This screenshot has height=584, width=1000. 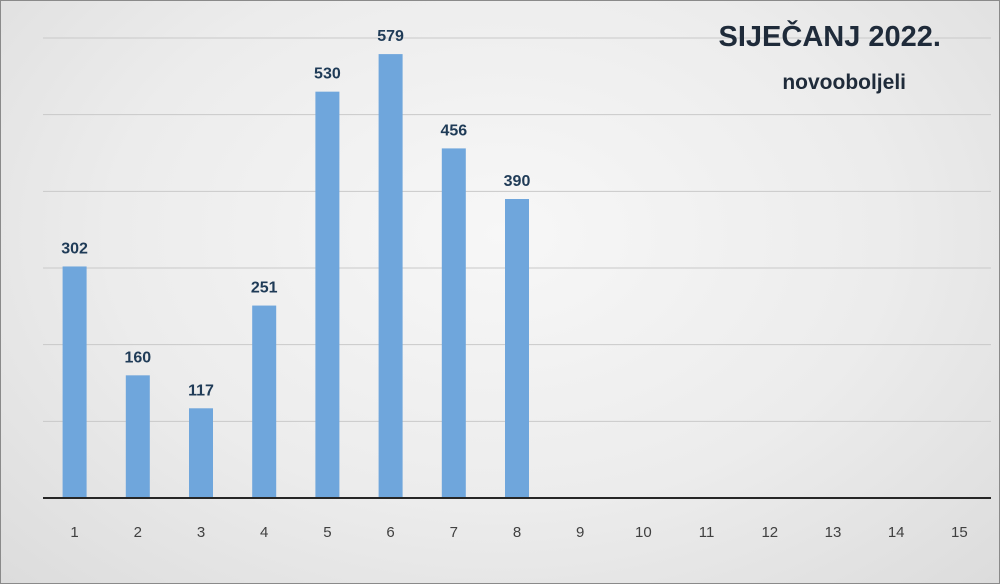 What do you see at coordinates (74, 248) in the screenshot?
I see `data-label-1: 302` at bounding box center [74, 248].